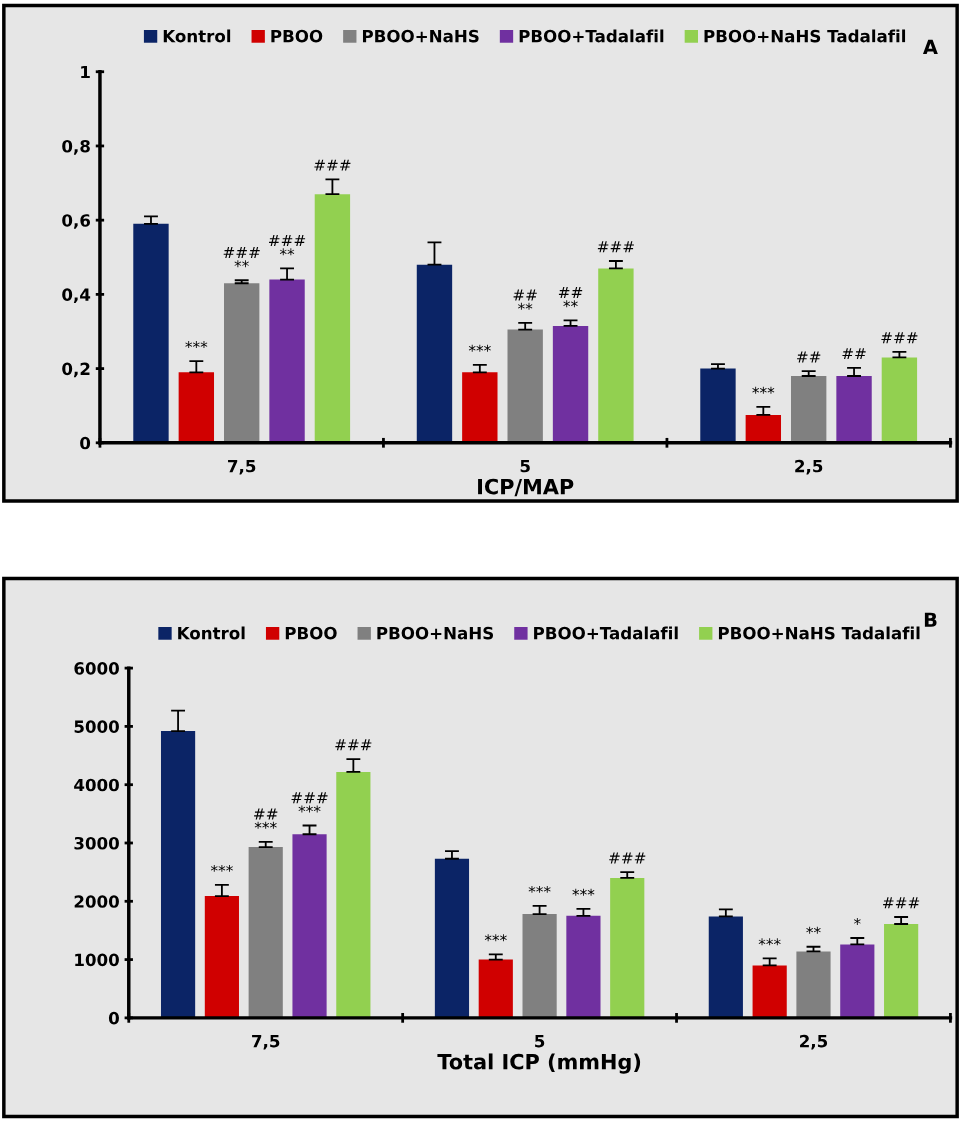 This screenshot has height=1121, width=961. Describe the element at coordinates (539, 1063) in the screenshot. I see `x-axis-title: Total ICP (mmHg)` at that location.